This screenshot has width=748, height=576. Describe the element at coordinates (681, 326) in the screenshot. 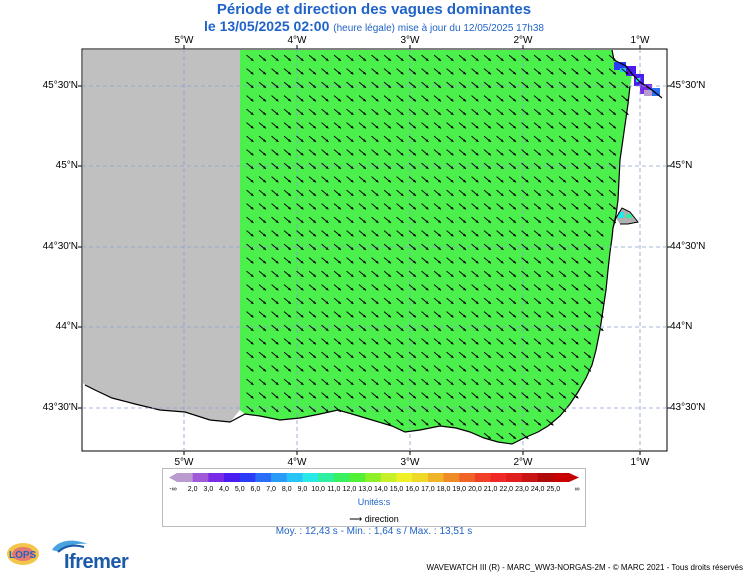

I see `lat-label-right: 44°N` at that location.